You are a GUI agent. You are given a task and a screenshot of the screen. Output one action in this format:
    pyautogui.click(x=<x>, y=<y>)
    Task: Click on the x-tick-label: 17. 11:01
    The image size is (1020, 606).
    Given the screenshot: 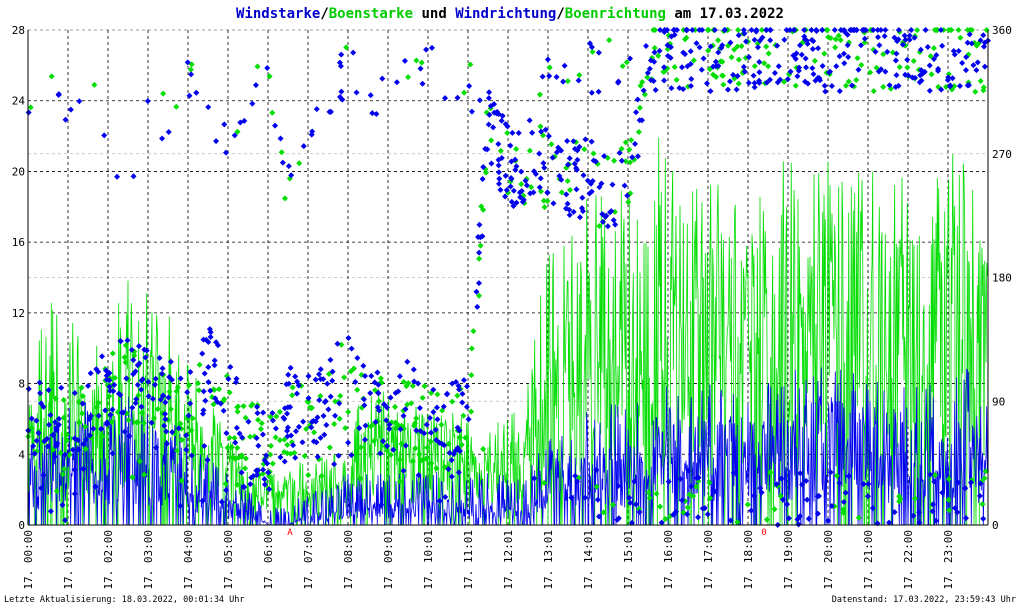 What is the action you would take?
    pyautogui.click(x=468, y=560)
    